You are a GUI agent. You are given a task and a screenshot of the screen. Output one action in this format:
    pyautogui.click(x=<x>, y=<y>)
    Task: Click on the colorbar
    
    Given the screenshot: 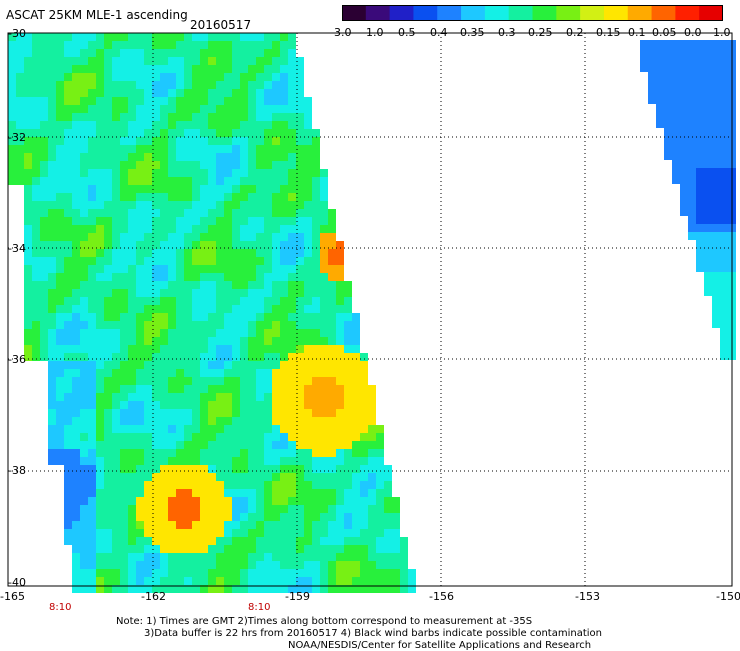 What is the action you would take?
    pyautogui.click(x=532, y=13)
    